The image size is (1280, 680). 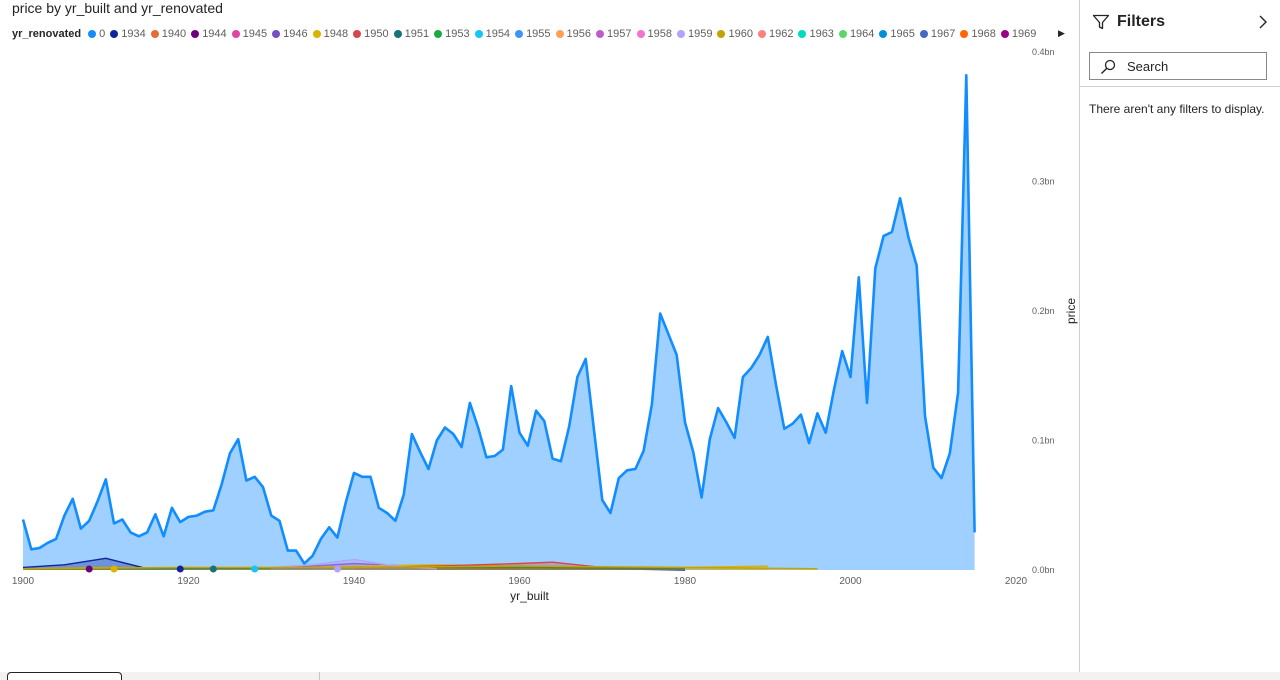 I want to click on y-axis-title: price, so click(x=1071, y=311).